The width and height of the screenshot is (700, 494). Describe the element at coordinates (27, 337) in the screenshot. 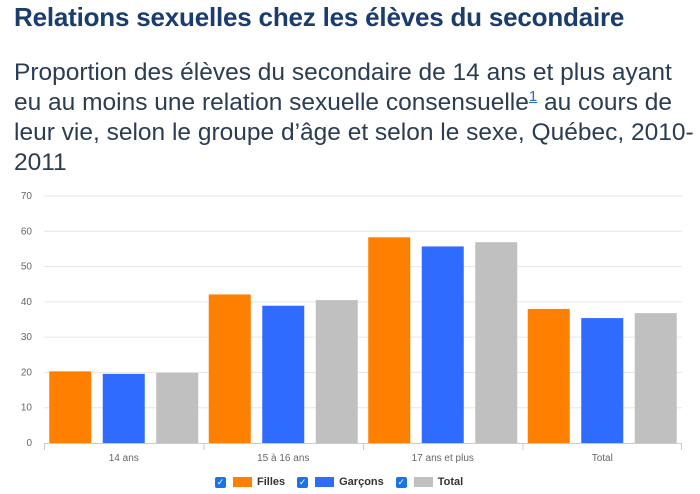

I see `y-tick-label: 30` at that location.